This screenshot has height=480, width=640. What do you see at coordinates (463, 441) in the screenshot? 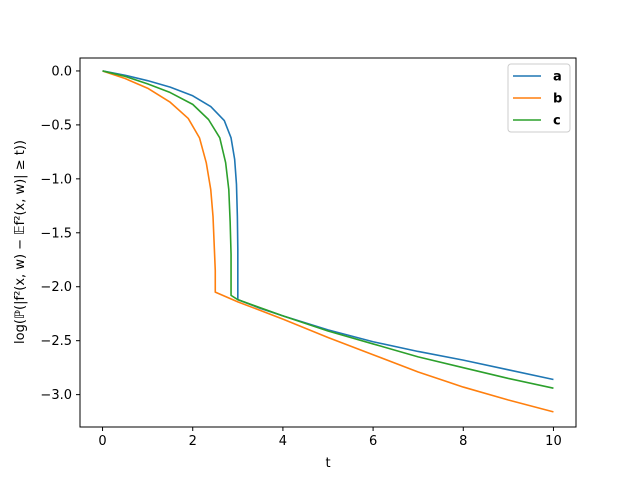
I see `x-tick-label: 8` at bounding box center [463, 441].